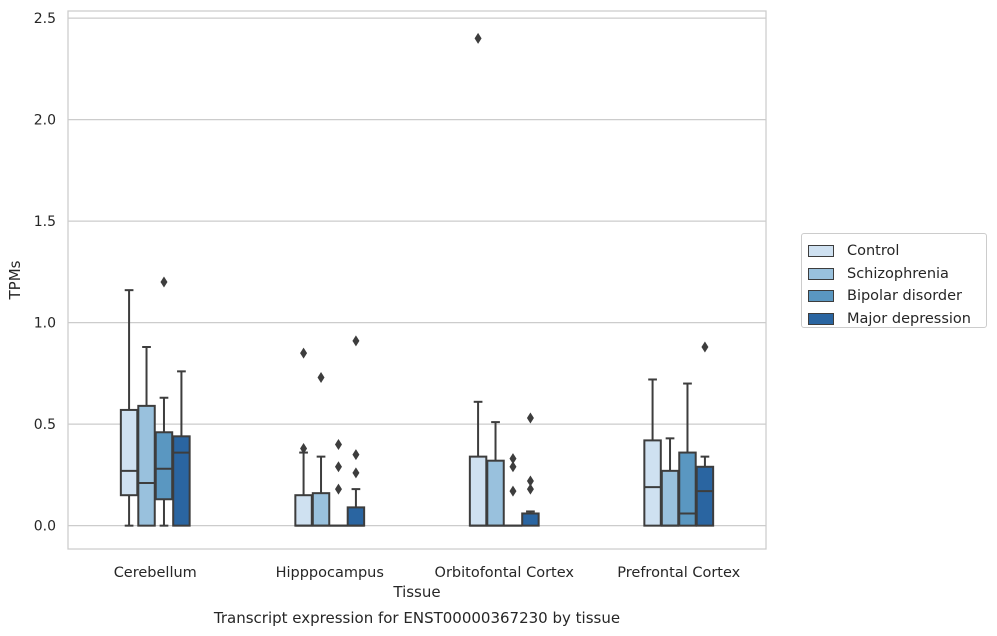  I want to click on legend-item-control: Control, so click(897, 251).